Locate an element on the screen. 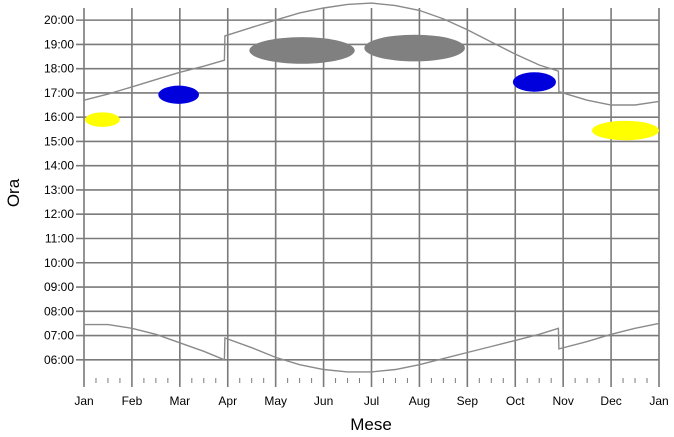 The width and height of the screenshot is (674, 437). y-tick-label: 20:00 is located at coordinates (59, 20).